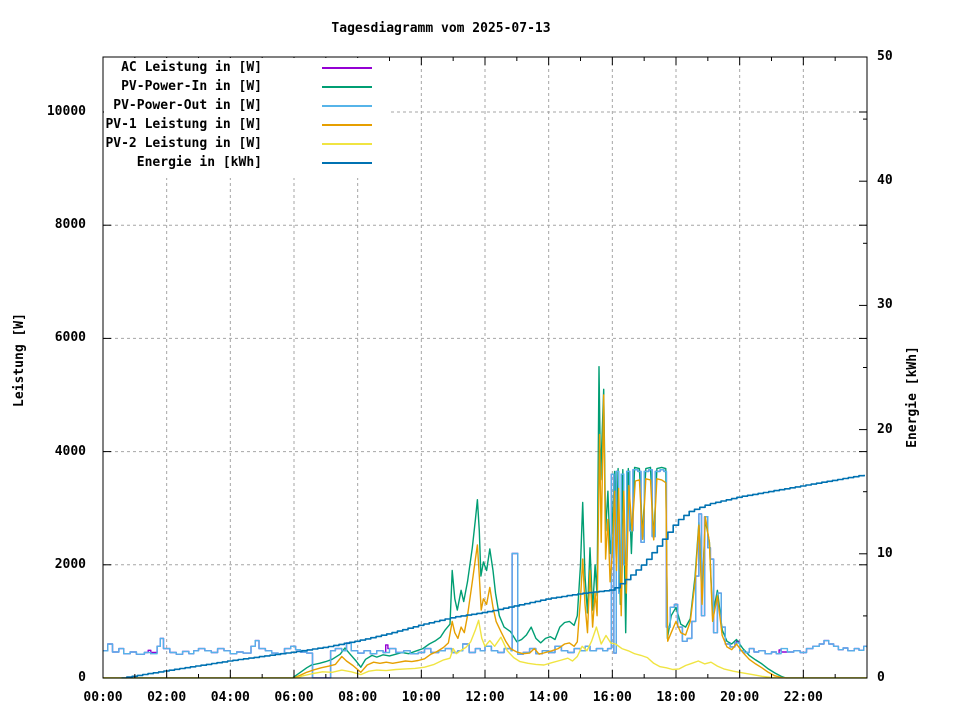  Describe the element at coordinates (803, 697) in the screenshot. I see `x-tick-label: 22:00` at that location.